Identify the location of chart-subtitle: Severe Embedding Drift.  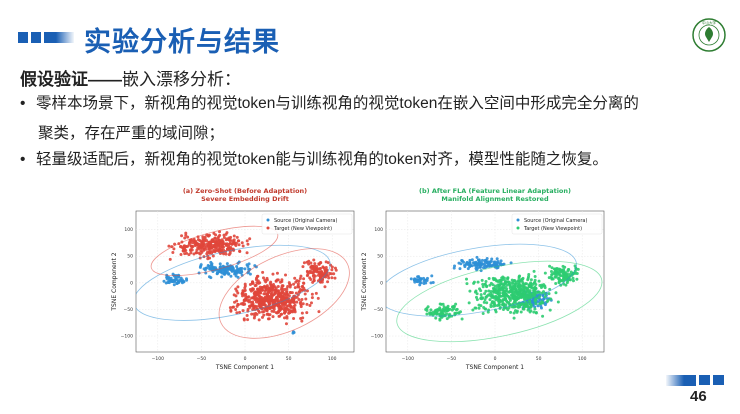
(245, 199).